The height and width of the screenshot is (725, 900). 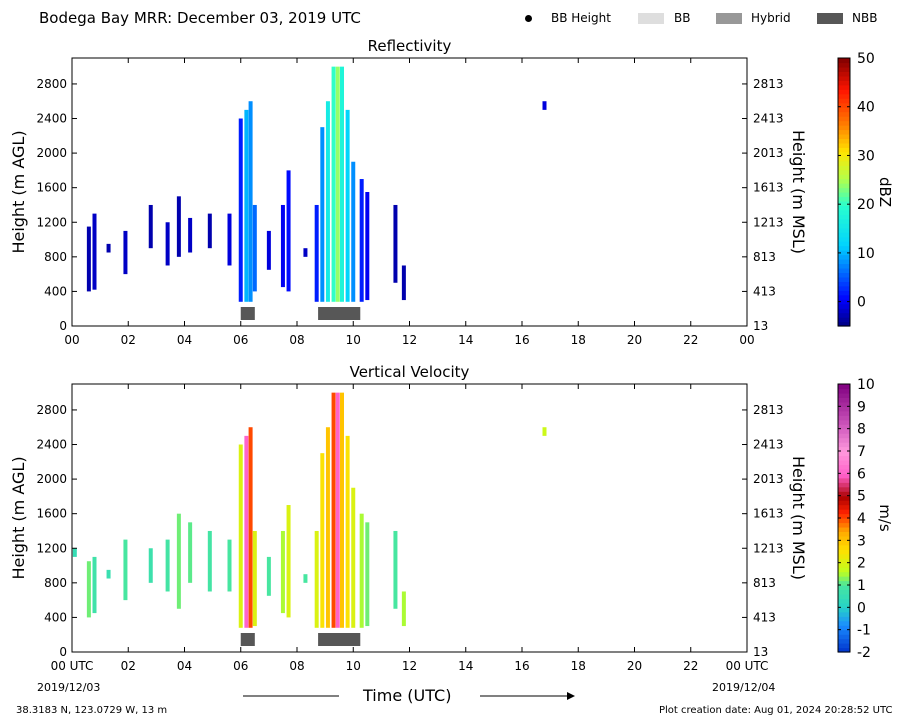 What do you see at coordinates (885, 518) in the screenshot?
I see `colorbar-label: m/s` at bounding box center [885, 518].